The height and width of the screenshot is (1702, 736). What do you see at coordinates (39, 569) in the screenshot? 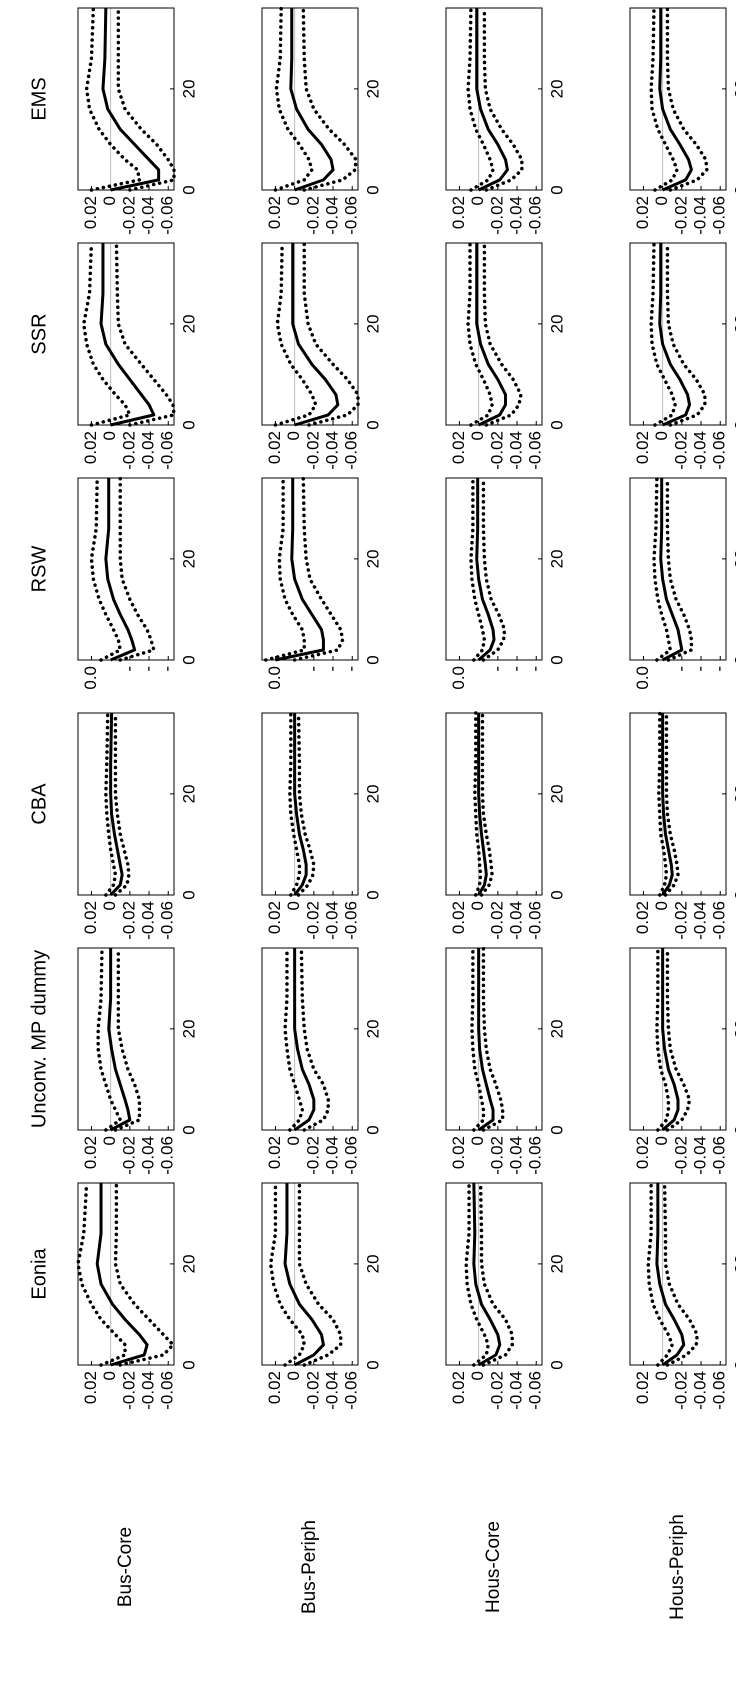
I see `column-title: RSW` at bounding box center [39, 569].